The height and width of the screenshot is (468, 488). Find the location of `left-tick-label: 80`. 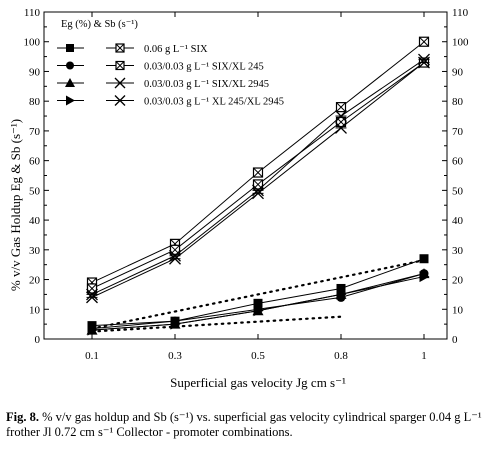

left-tick-label: 80 is located at coordinates (35, 102).